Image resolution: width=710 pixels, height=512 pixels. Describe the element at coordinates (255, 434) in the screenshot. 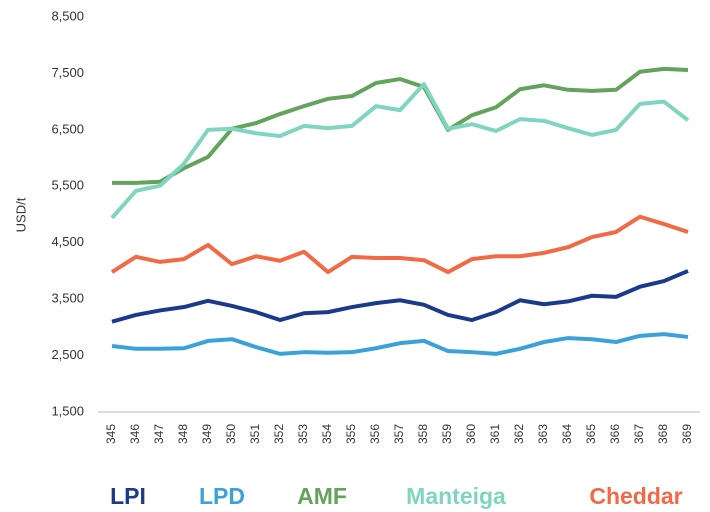

I see `x-tick-label: 351` at that location.